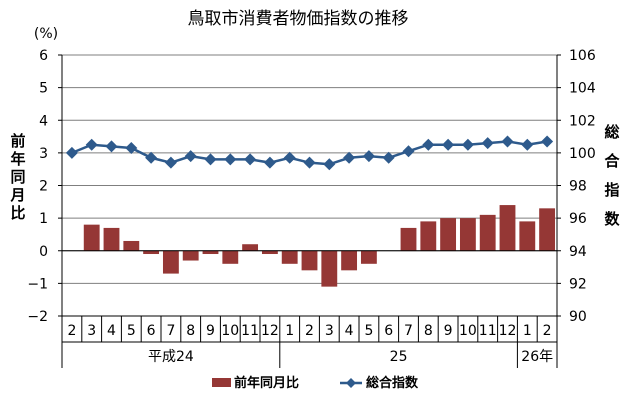 The image size is (630, 404). What do you see at coordinates (612, 219) in the screenshot?
I see `right-axis-label-char: 数` at bounding box center [612, 219].